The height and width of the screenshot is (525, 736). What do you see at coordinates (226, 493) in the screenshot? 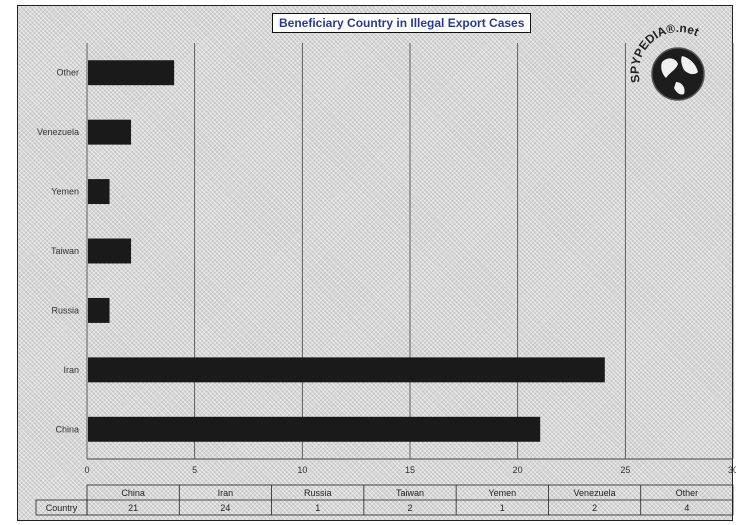
I see `data-table-header: Iran` at bounding box center [226, 493].